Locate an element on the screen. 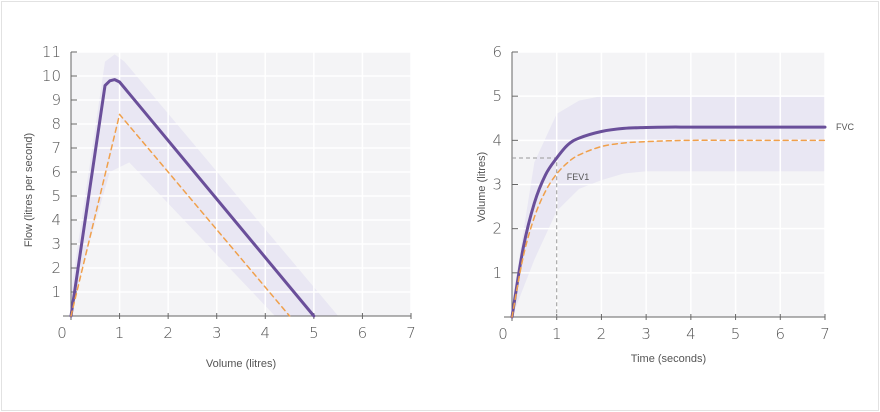  predicted-series-line is located at coordinates (180, 215).